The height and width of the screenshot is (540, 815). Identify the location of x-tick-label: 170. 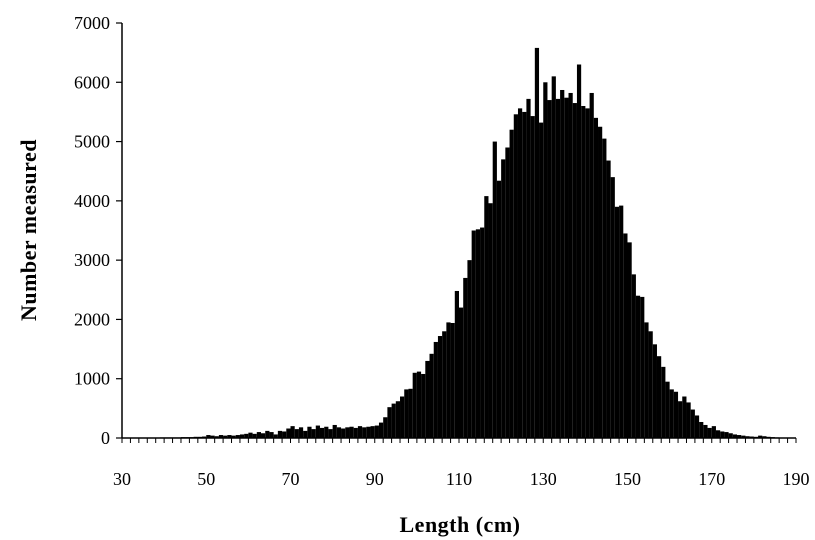
(711, 479).